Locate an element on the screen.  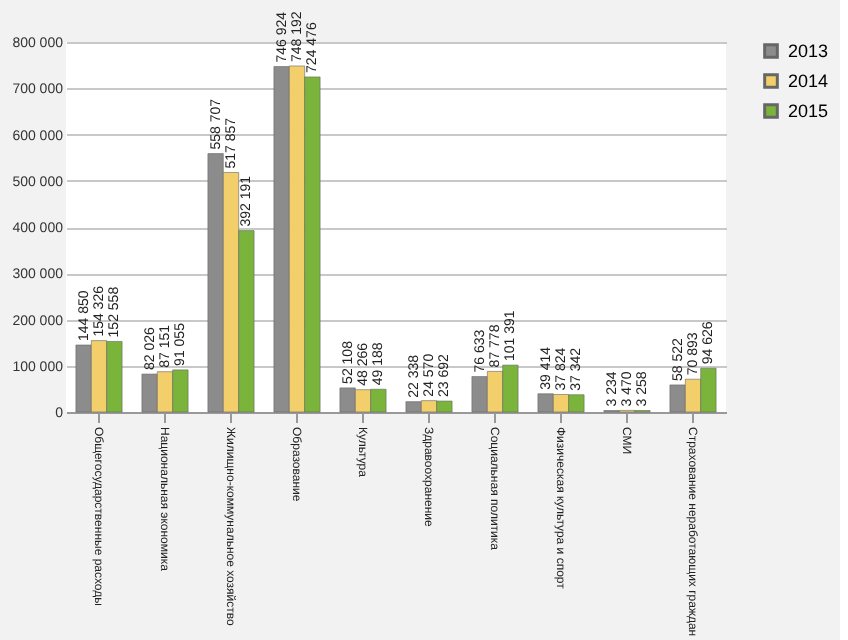
legend-label: 2015 is located at coordinates (808, 111).